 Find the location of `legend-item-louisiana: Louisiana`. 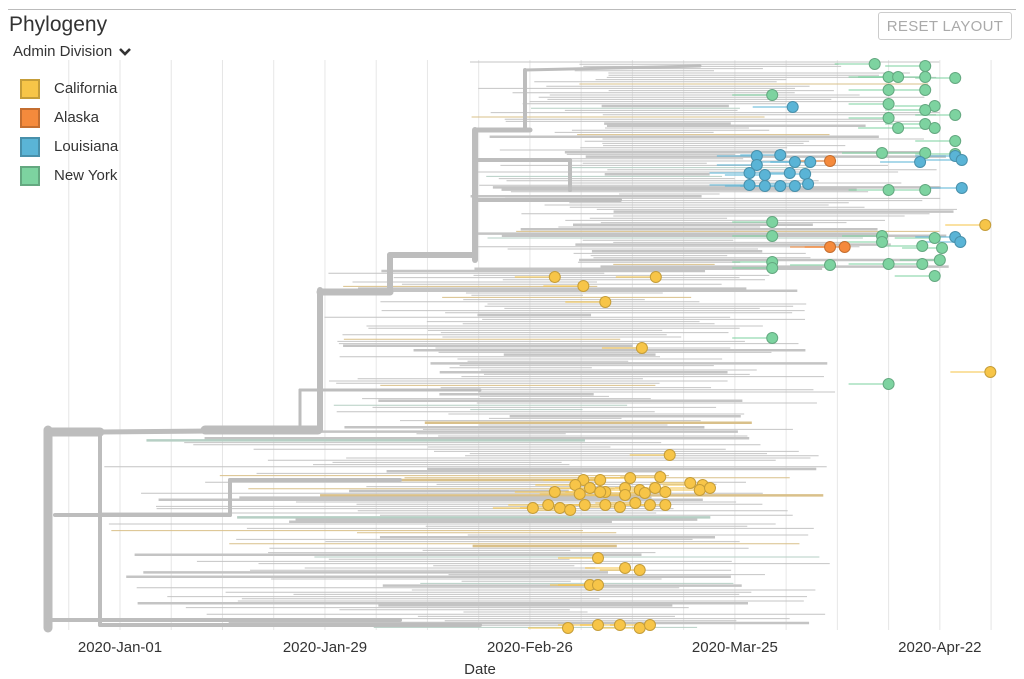

legend-item-louisiana: Louisiana is located at coordinates (69, 146).